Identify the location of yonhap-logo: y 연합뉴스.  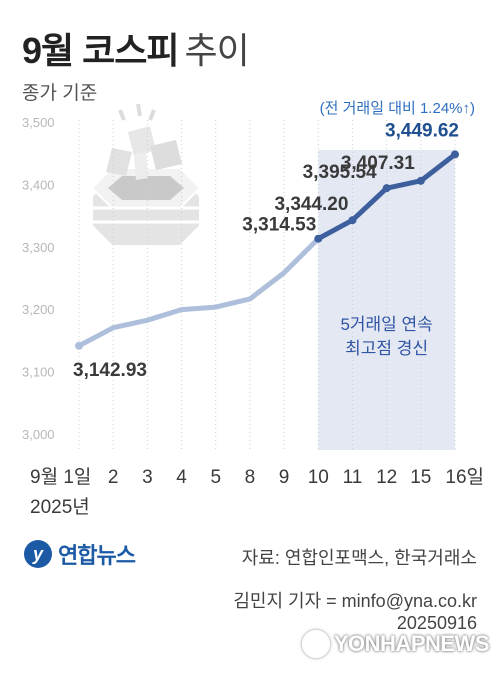
(80, 554).